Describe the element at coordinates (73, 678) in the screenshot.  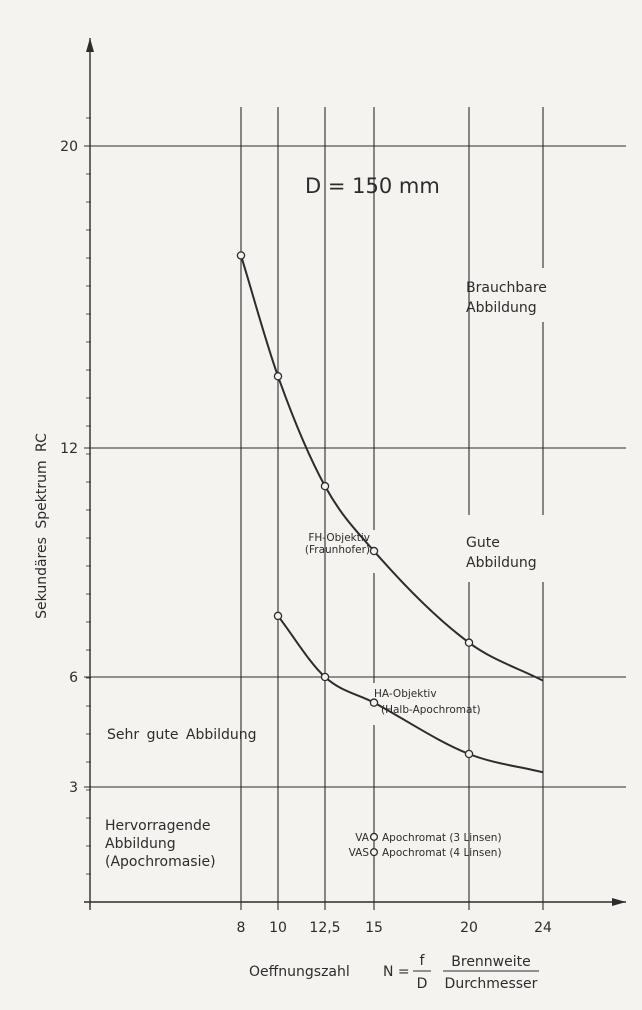
I see `y-tick-label: 6` at that location.